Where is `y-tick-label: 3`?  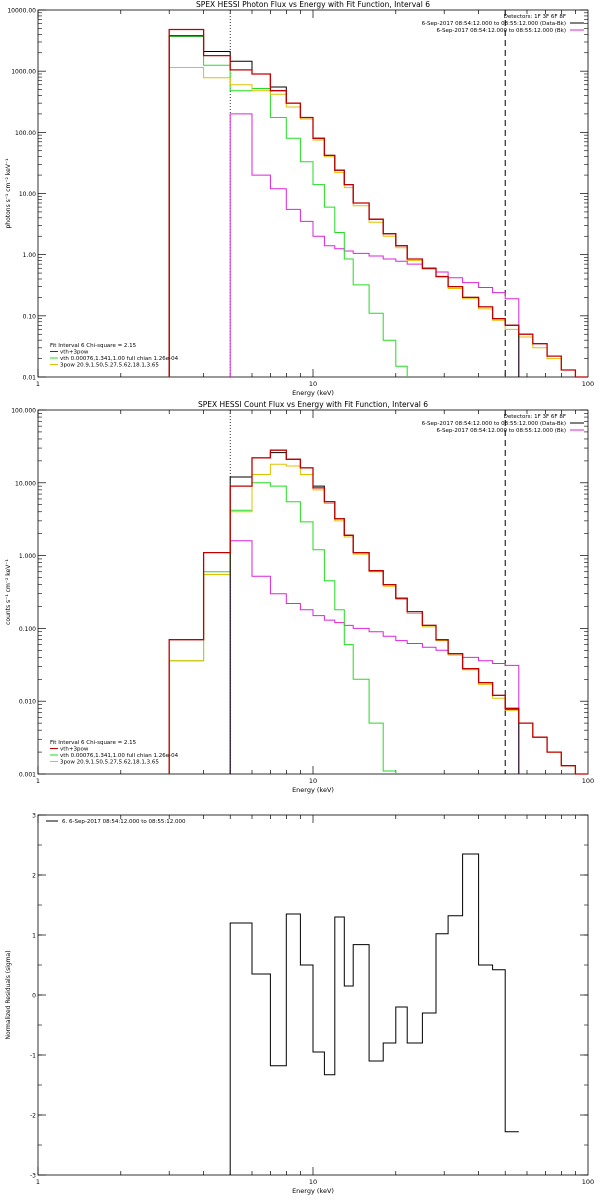 y-tick-label: 3 is located at coordinates (34, 816).